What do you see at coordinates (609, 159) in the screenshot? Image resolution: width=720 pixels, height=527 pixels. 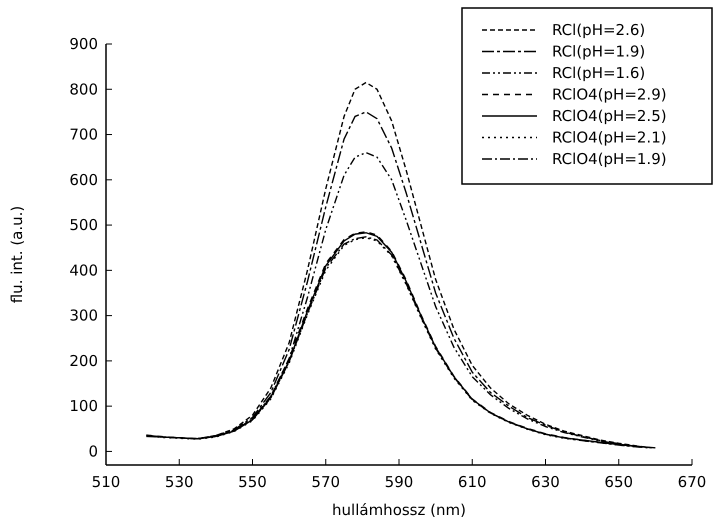 I see `legend-label: RClO4(pH=1.9)` at bounding box center [609, 159].